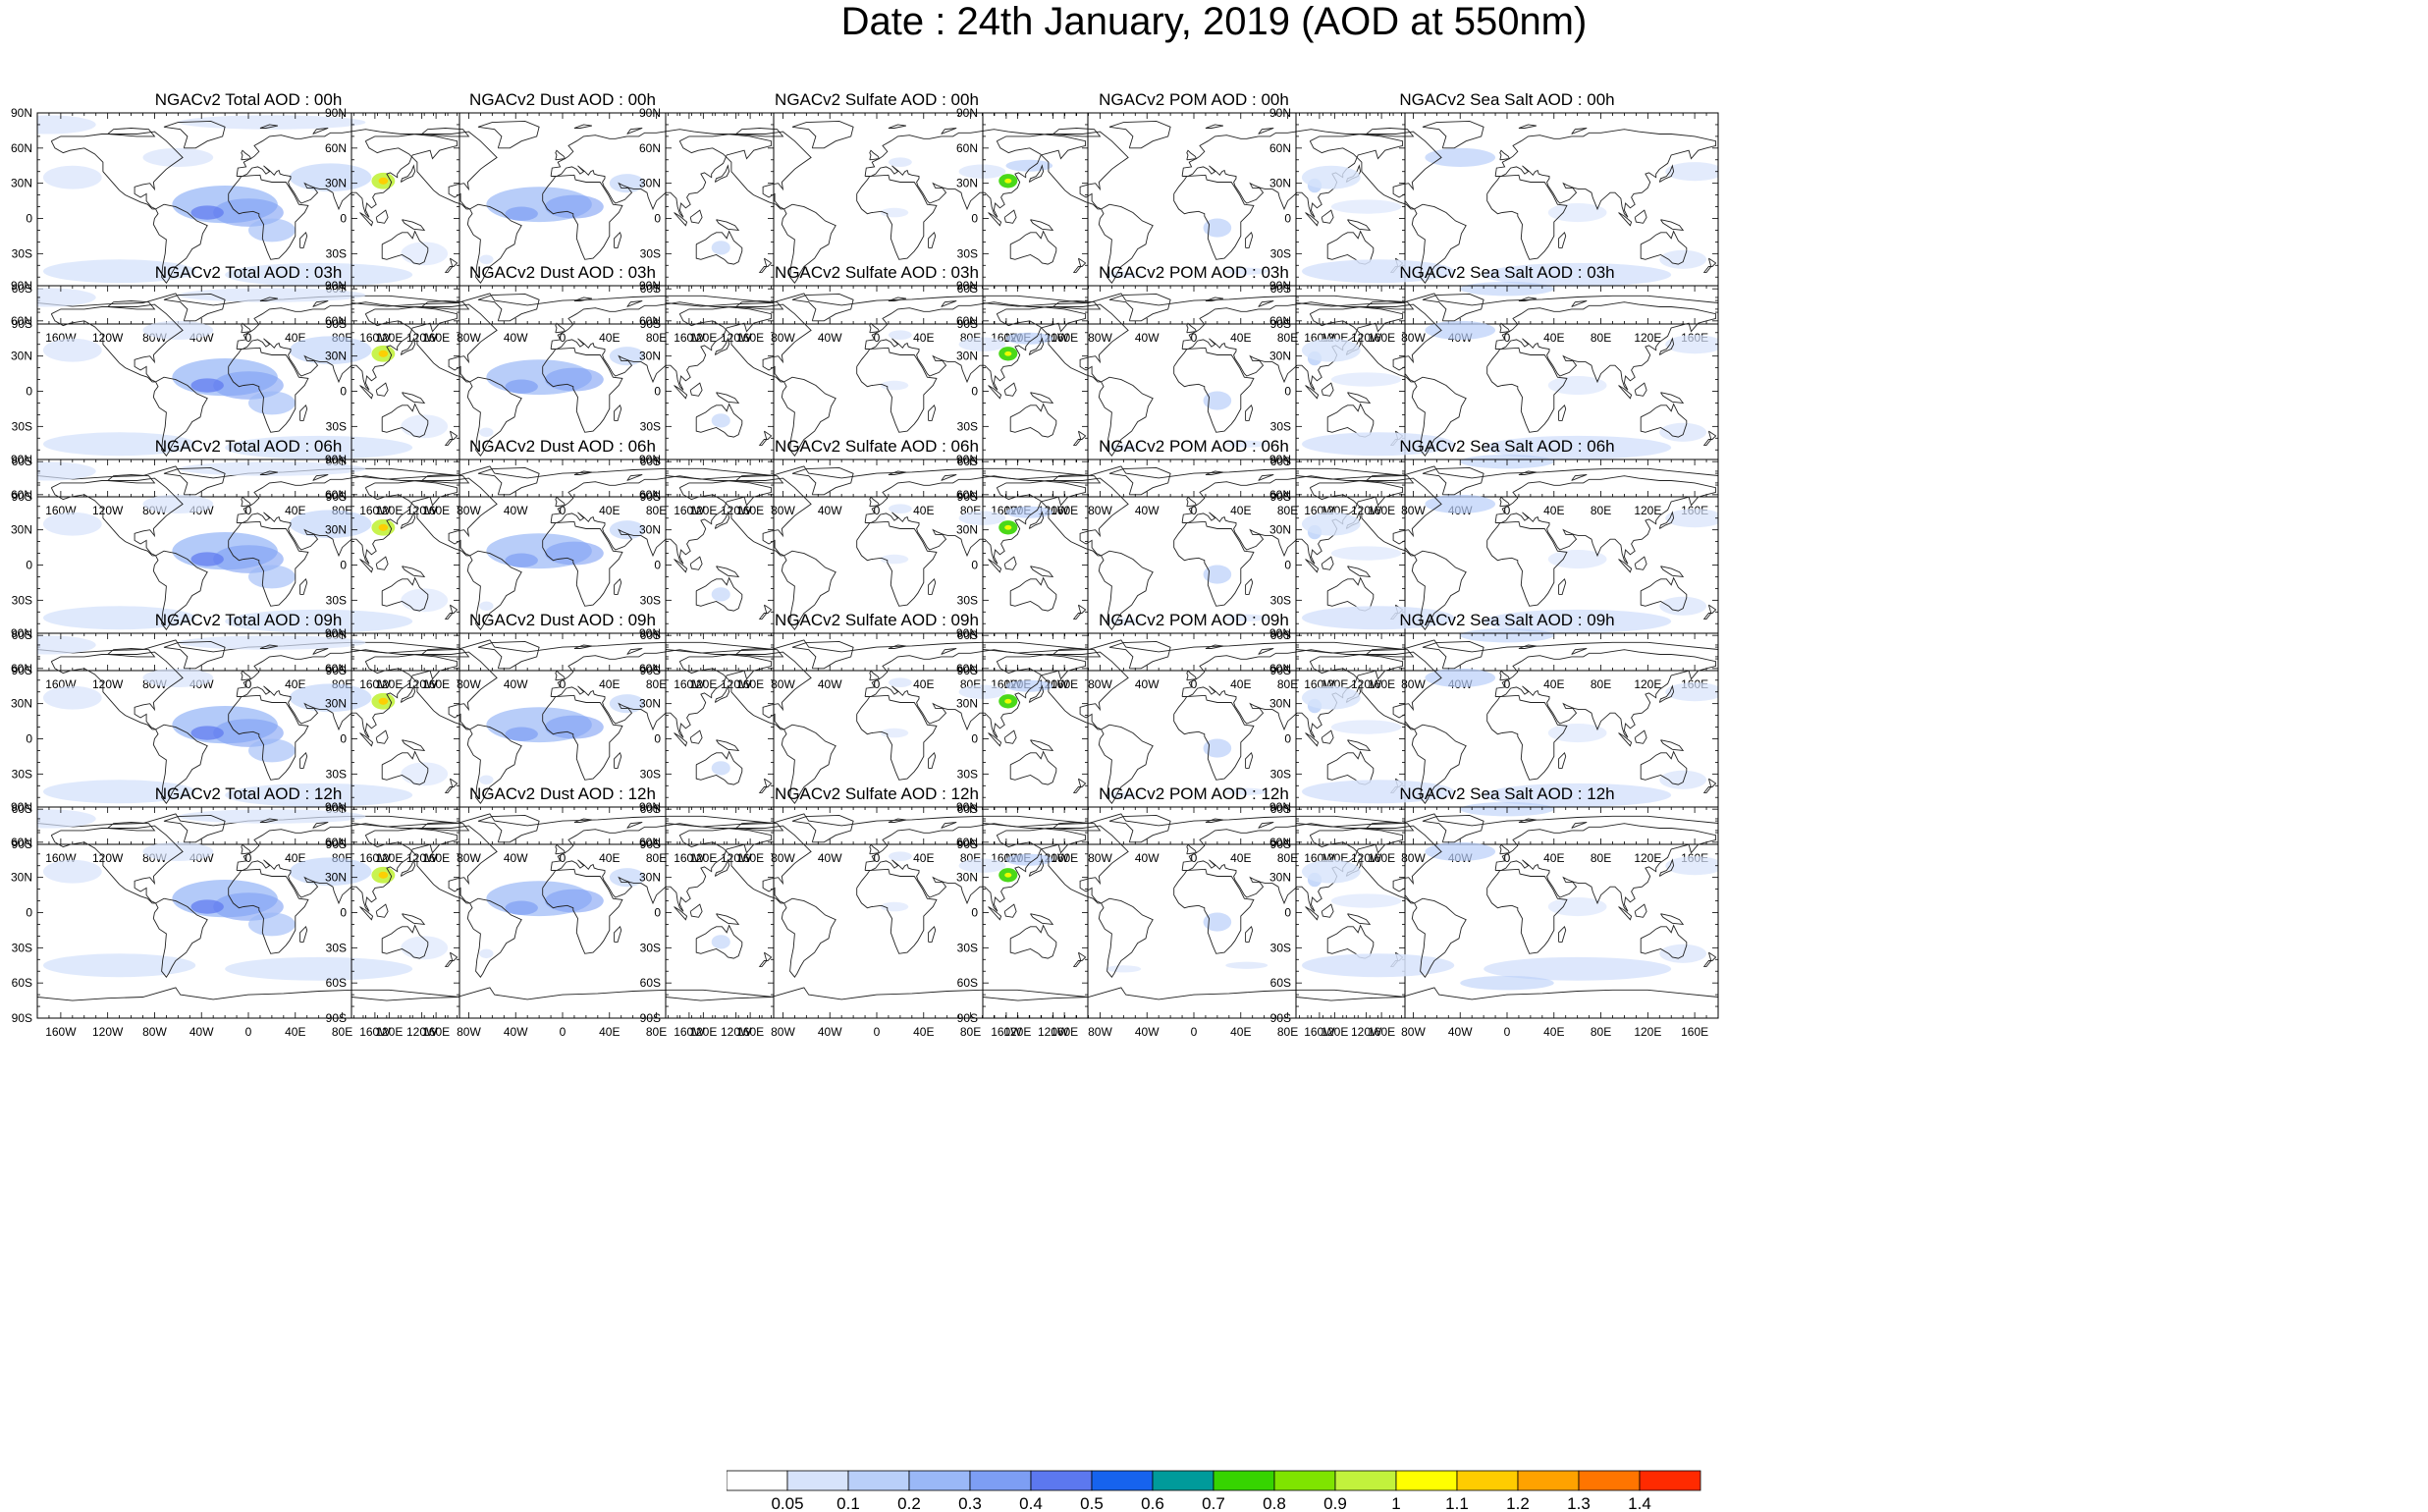  What do you see at coordinates (249, 620) in the screenshot?
I see `panel-title: NGACv2 Total AOD : 09h` at bounding box center [249, 620].